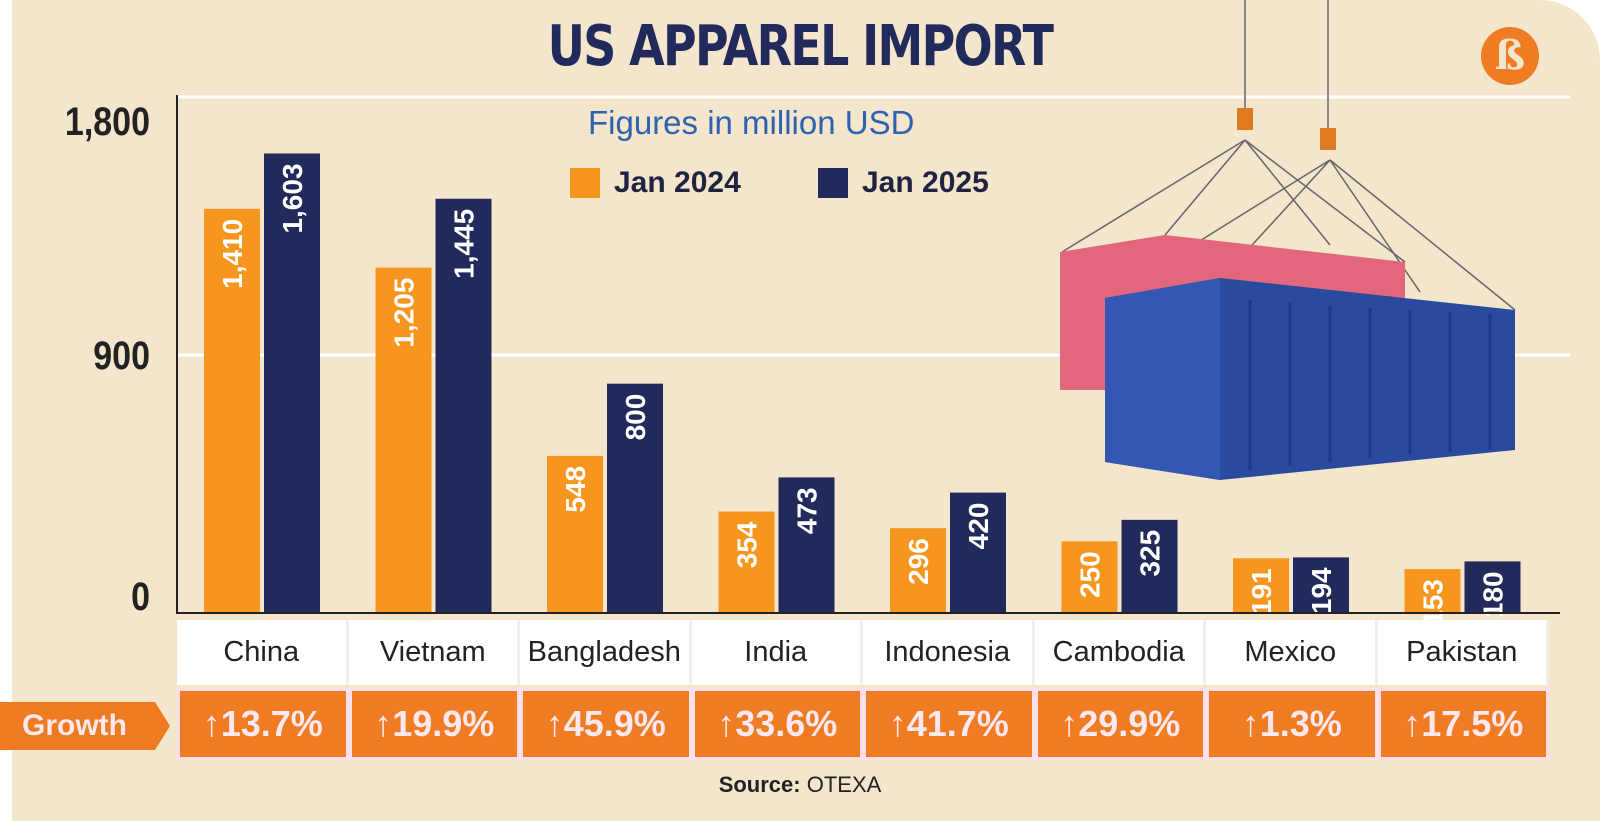  Describe the element at coordinates (807, 510) in the screenshot. I see `bar-value-label: 473` at that location.